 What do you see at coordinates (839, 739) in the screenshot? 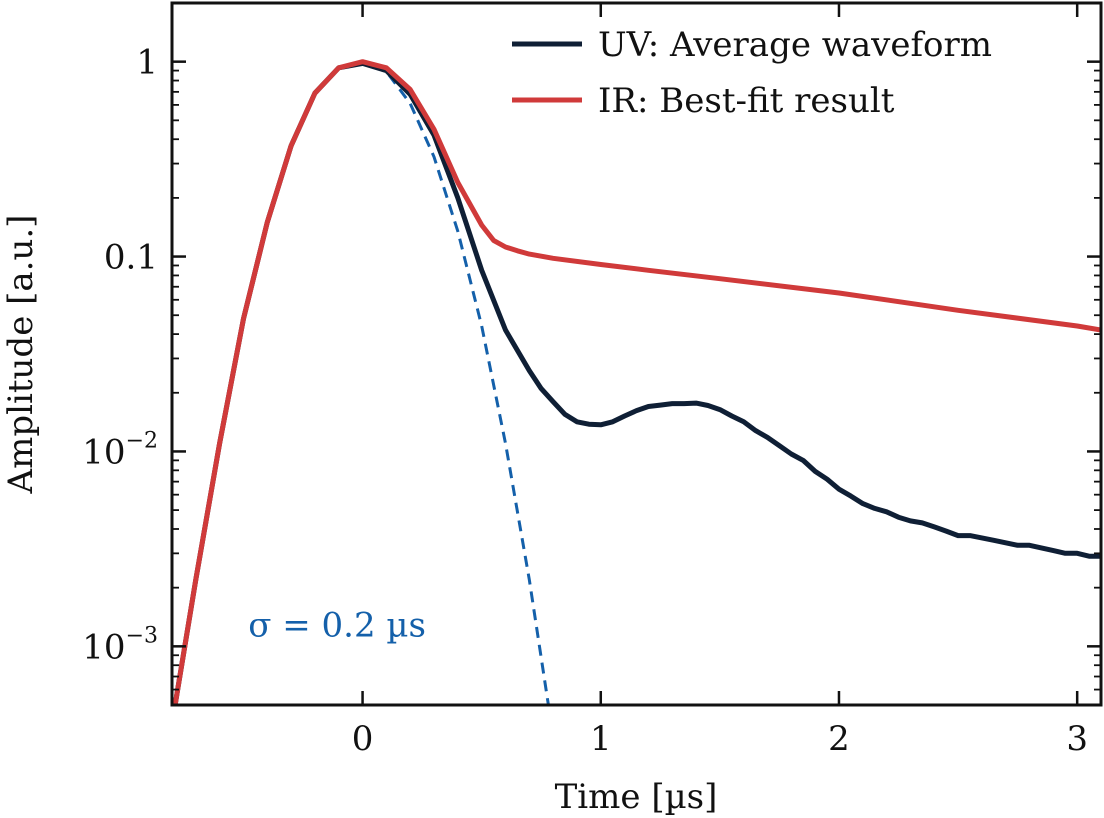
I see `x-tick-label: 2` at bounding box center [839, 739].